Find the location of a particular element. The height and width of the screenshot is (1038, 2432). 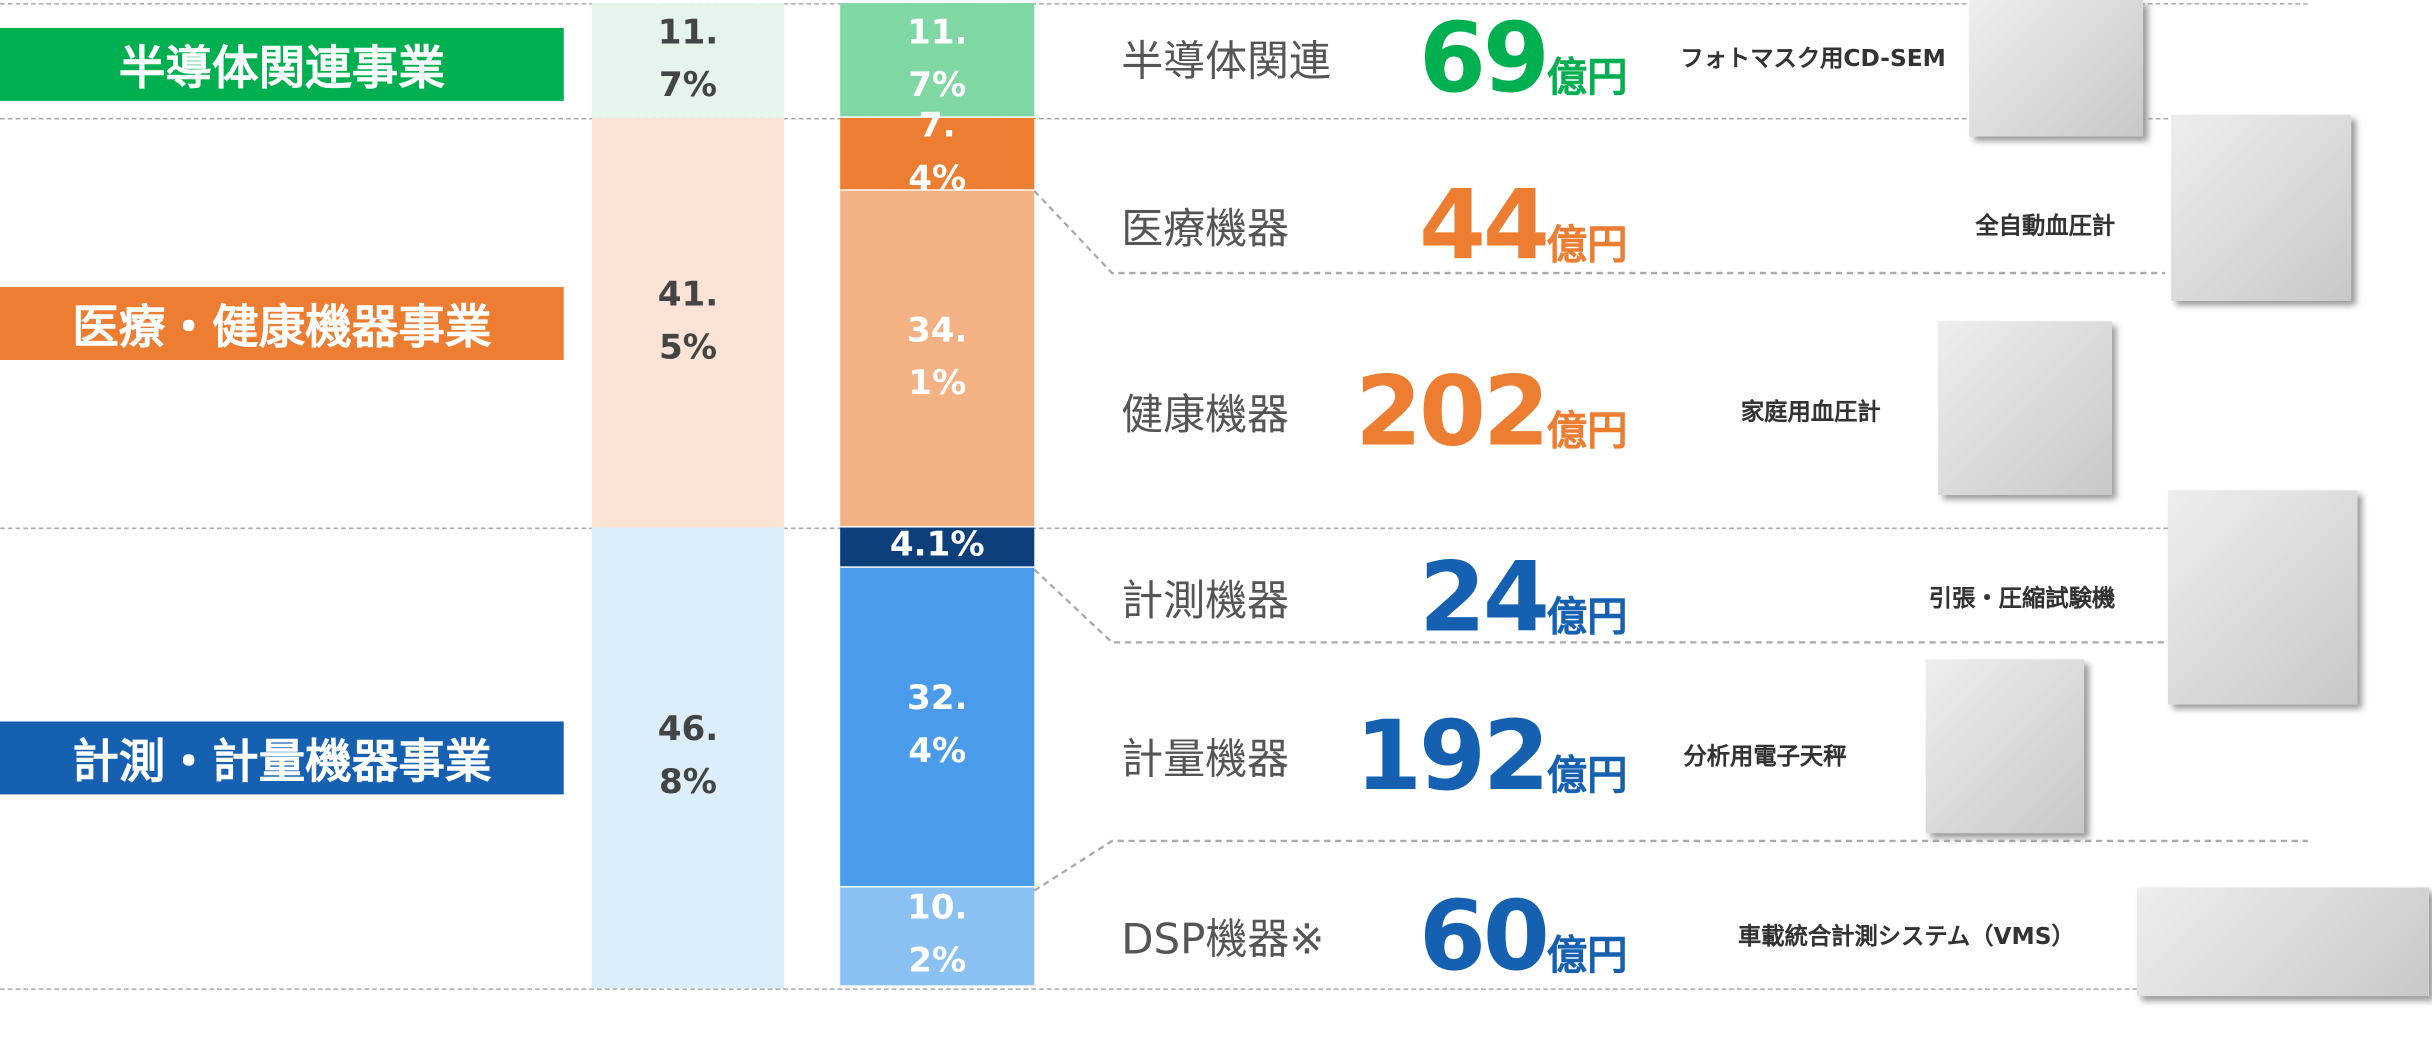

product-bar: 10.2% is located at coordinates (937, 937).